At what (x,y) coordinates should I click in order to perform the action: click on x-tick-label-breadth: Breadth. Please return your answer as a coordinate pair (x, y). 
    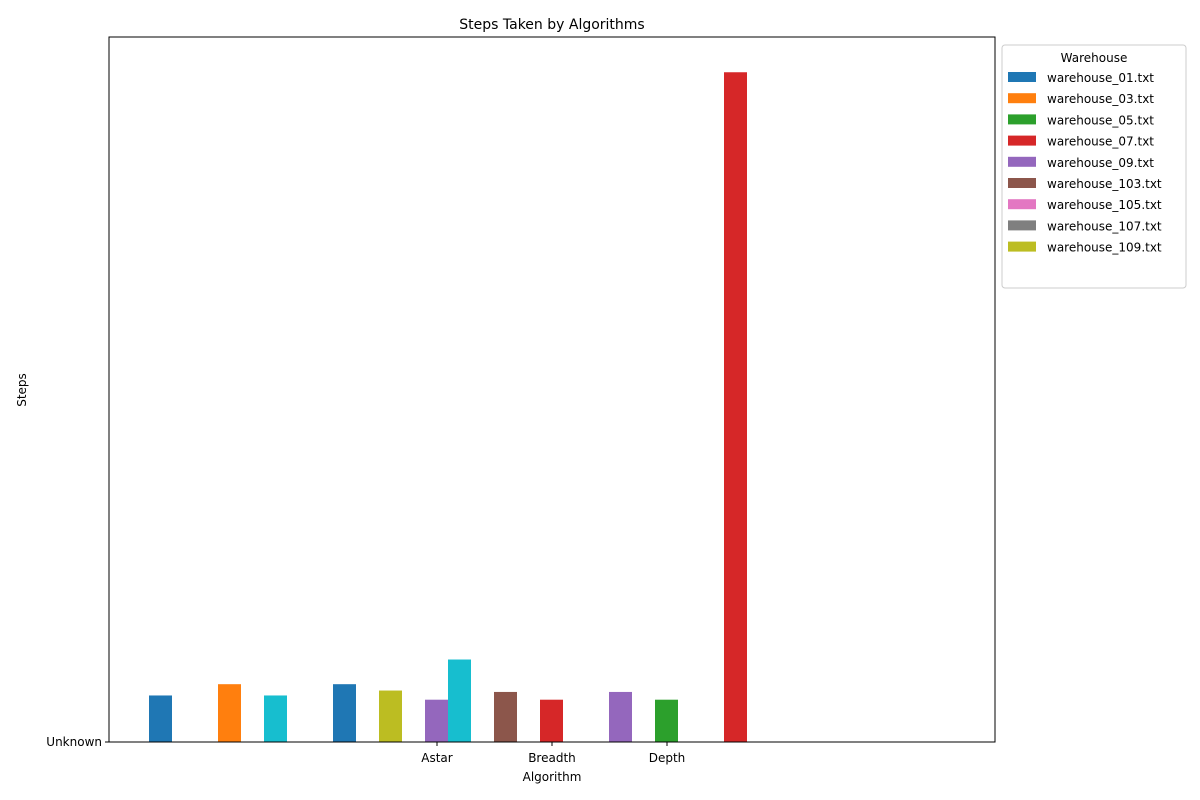
    Looking at the image, I should click on (552, 758).